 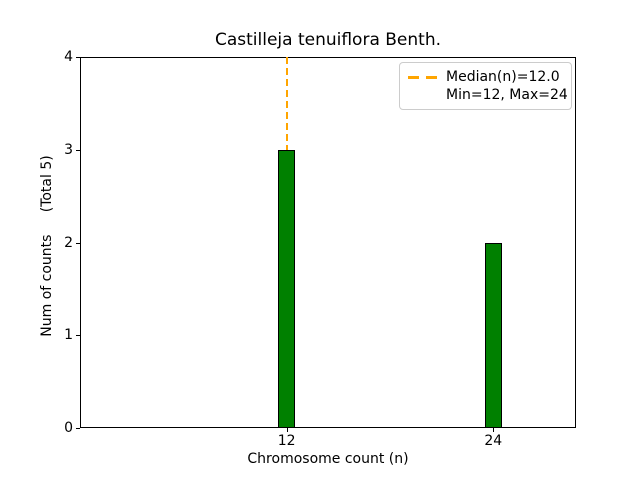 I want to click on x-tick-label: 24, so click(x=493, y=441).